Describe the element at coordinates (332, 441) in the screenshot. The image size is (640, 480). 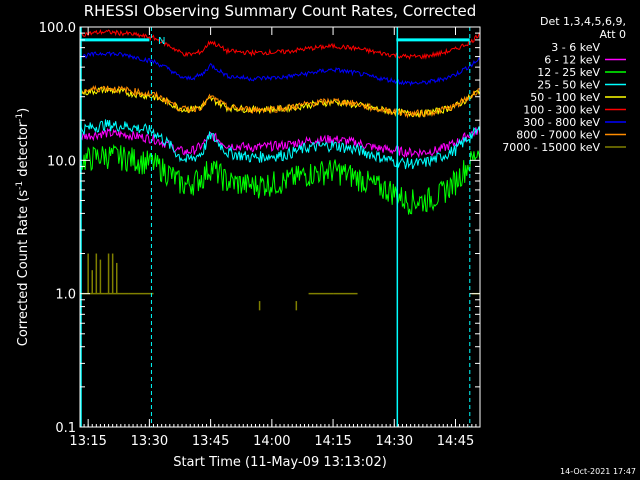
I see `x-tick-label: 14:15` at that location.